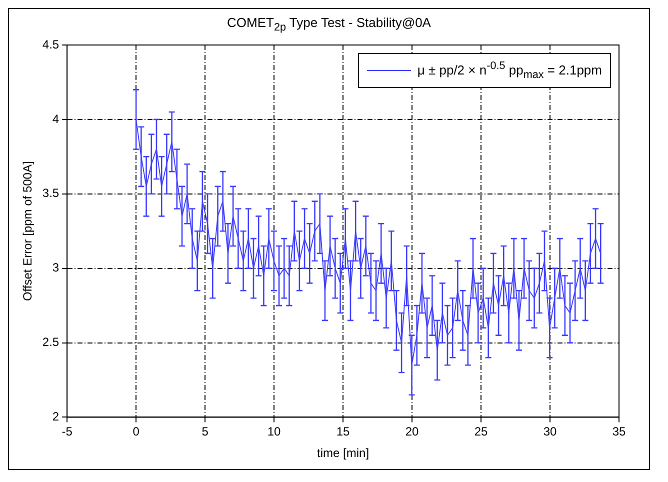  I want to click on x-tick-label: 15, so click(343, 431).